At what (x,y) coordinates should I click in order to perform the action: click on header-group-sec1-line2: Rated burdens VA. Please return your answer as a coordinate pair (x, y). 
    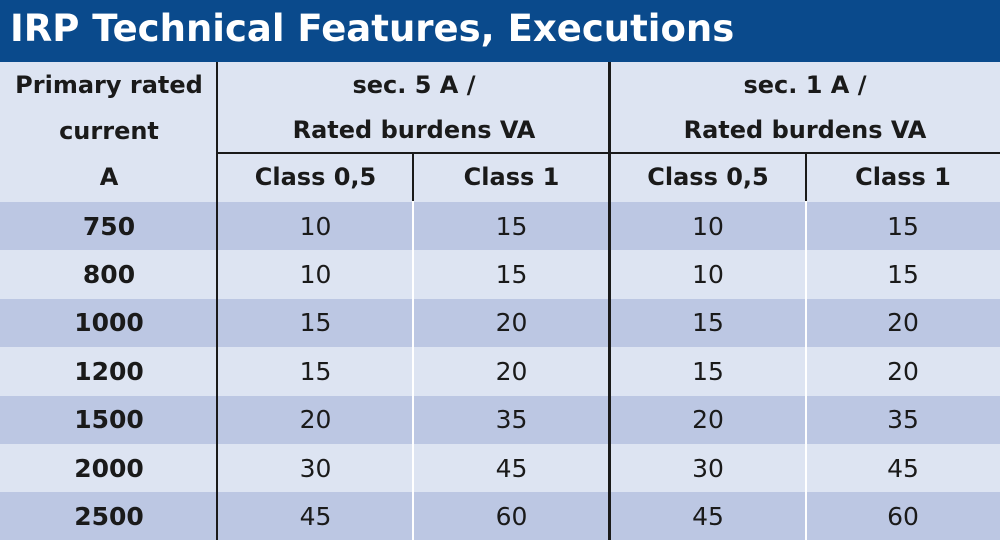
    Looking at the image, I should click on (805, 130).